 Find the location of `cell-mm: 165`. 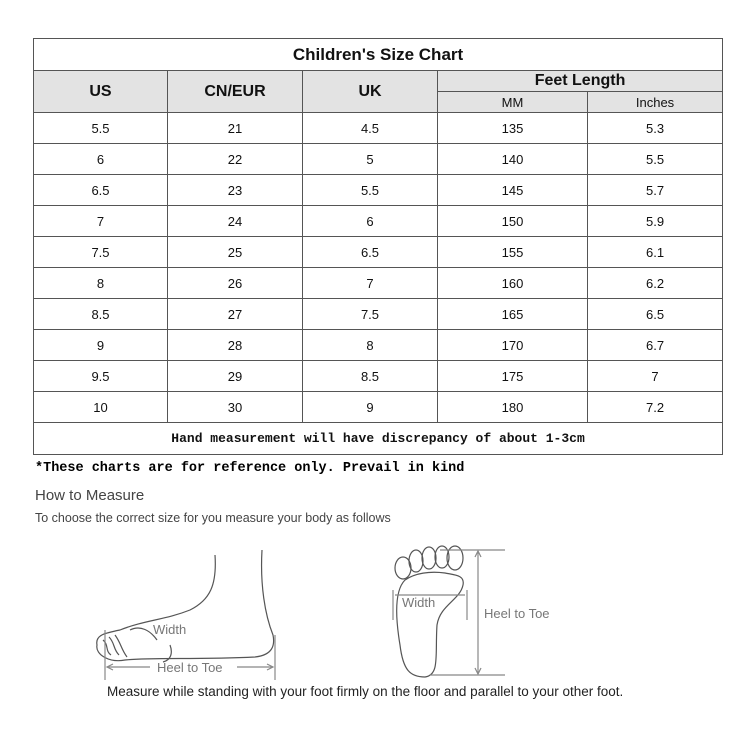

cell-mm: 165 is located at coordinates (512, 314).